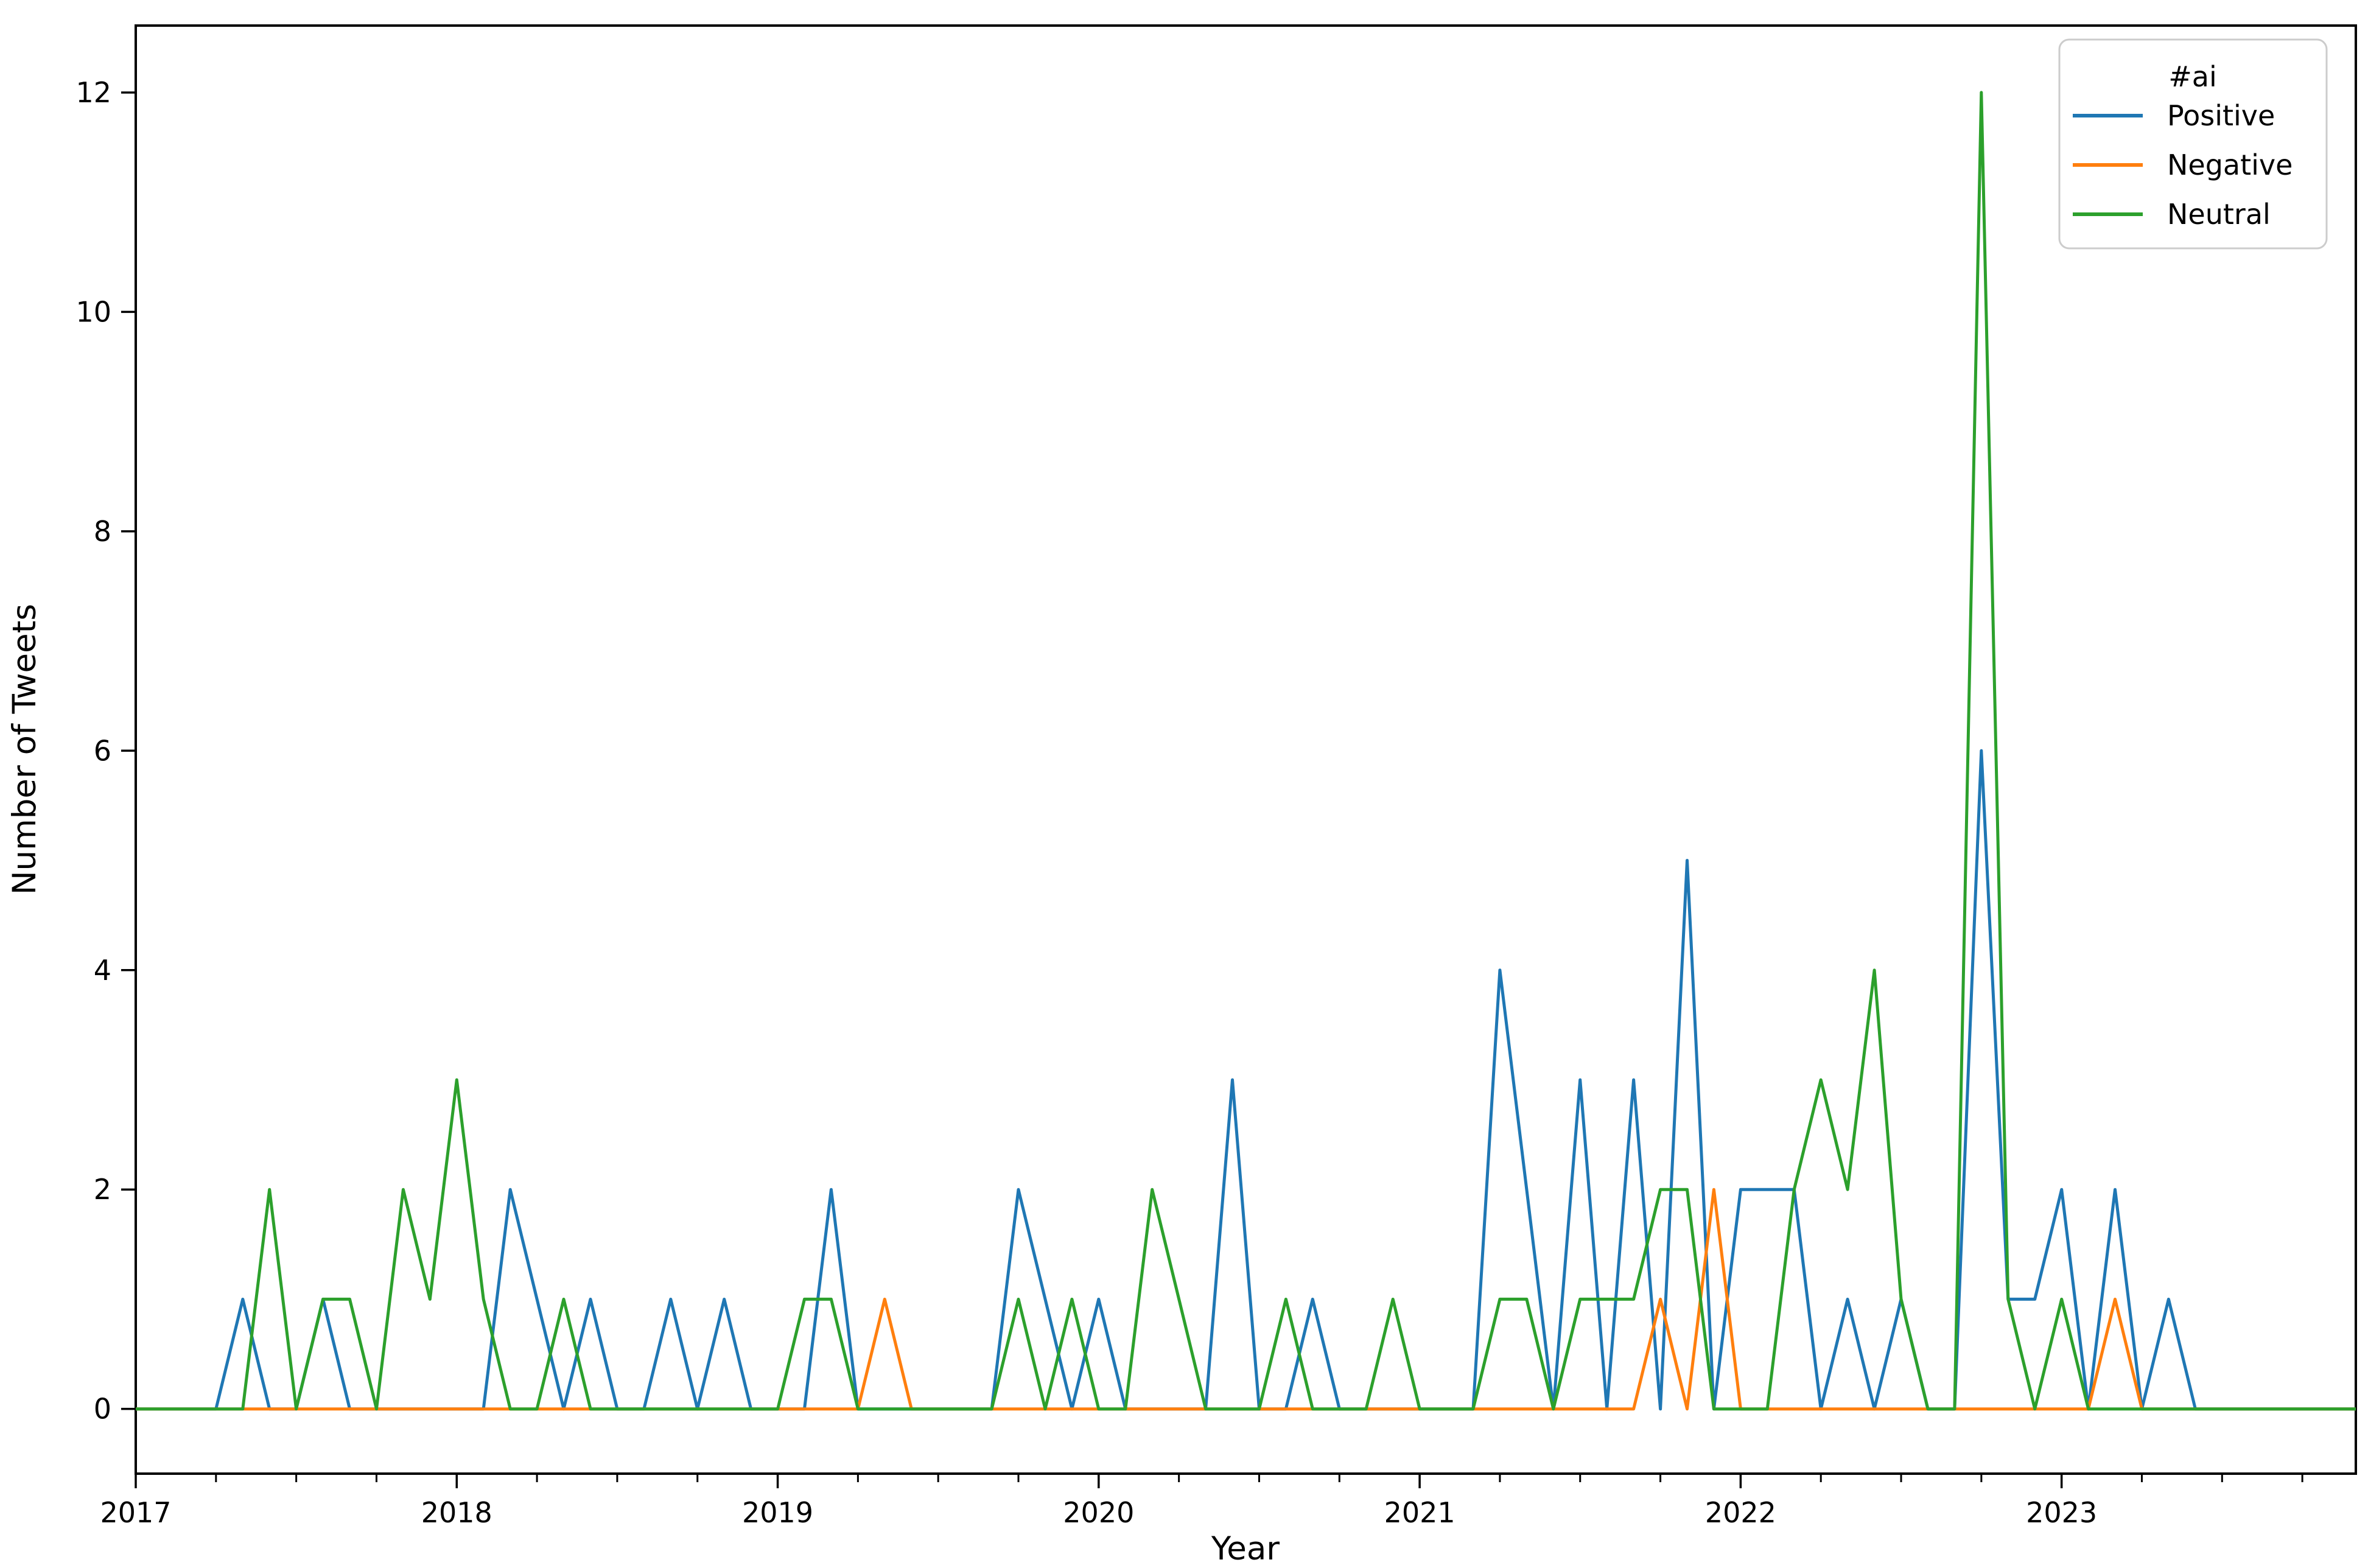 The height and width of the screenshot is (1568, 2368). What do you see at coordinates (93, 751) in the screenshot?
I see `y-tick-labels: 0 2 4 6 8 10 12` at bounding box center [93, 751].